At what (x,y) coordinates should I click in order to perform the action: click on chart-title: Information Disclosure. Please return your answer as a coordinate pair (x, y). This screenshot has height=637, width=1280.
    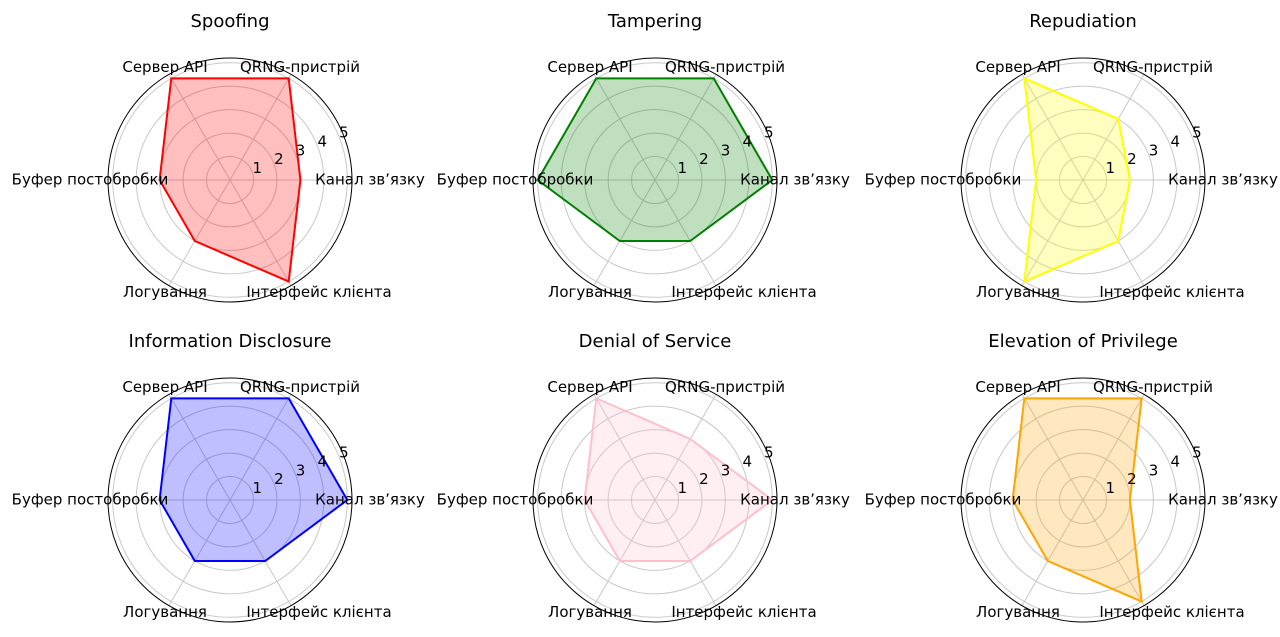
    Looking at the image, I should click on (230, 341).